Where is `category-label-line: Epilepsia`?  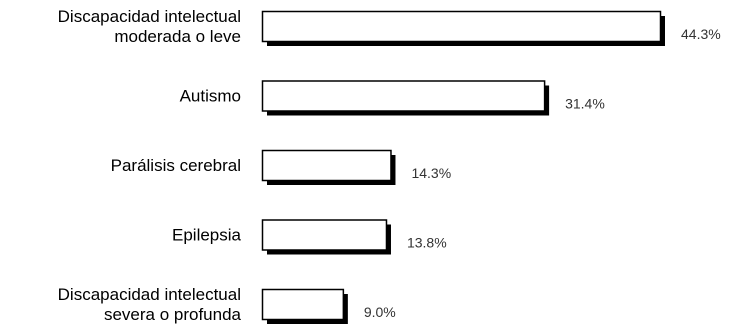 category-label-line: Epilepsia is located at coordinates (207, 235).